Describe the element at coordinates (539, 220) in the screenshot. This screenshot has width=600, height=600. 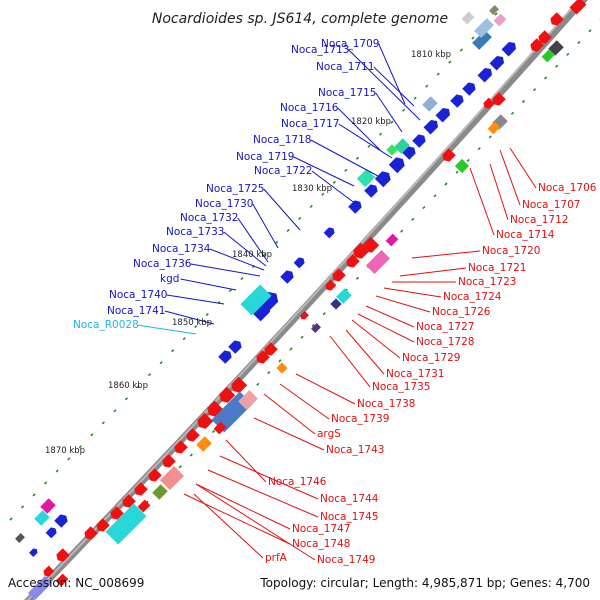
I see `gene-label-noca-1712: Noca_1712` at that location.